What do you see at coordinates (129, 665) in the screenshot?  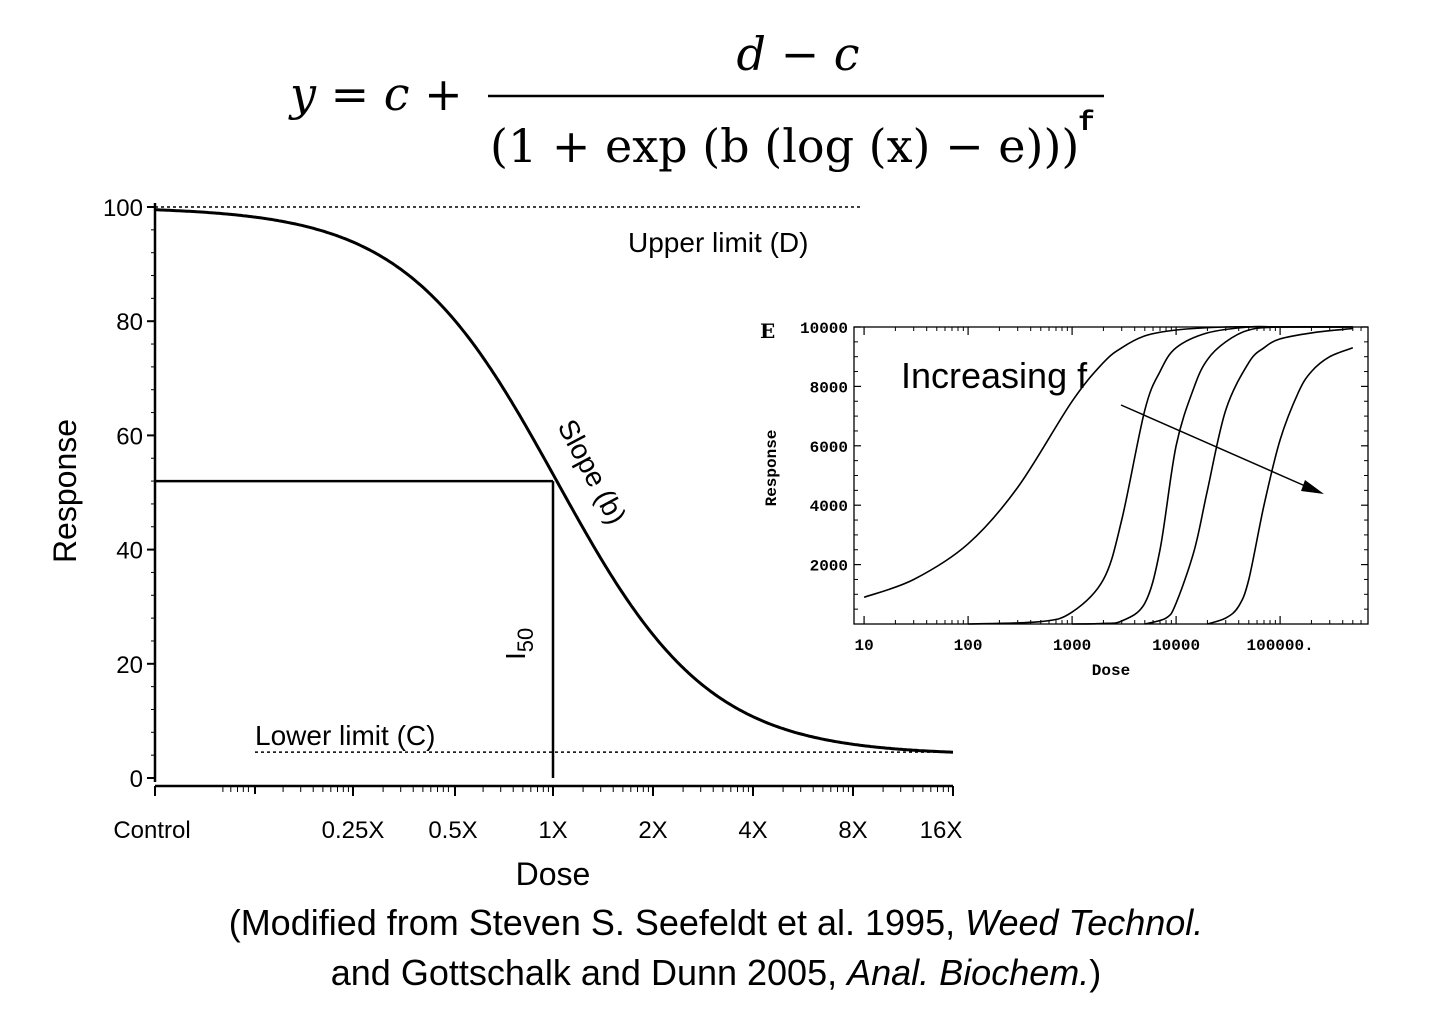 I see `y-tick-label: 20` at bounding box center [129, 665].